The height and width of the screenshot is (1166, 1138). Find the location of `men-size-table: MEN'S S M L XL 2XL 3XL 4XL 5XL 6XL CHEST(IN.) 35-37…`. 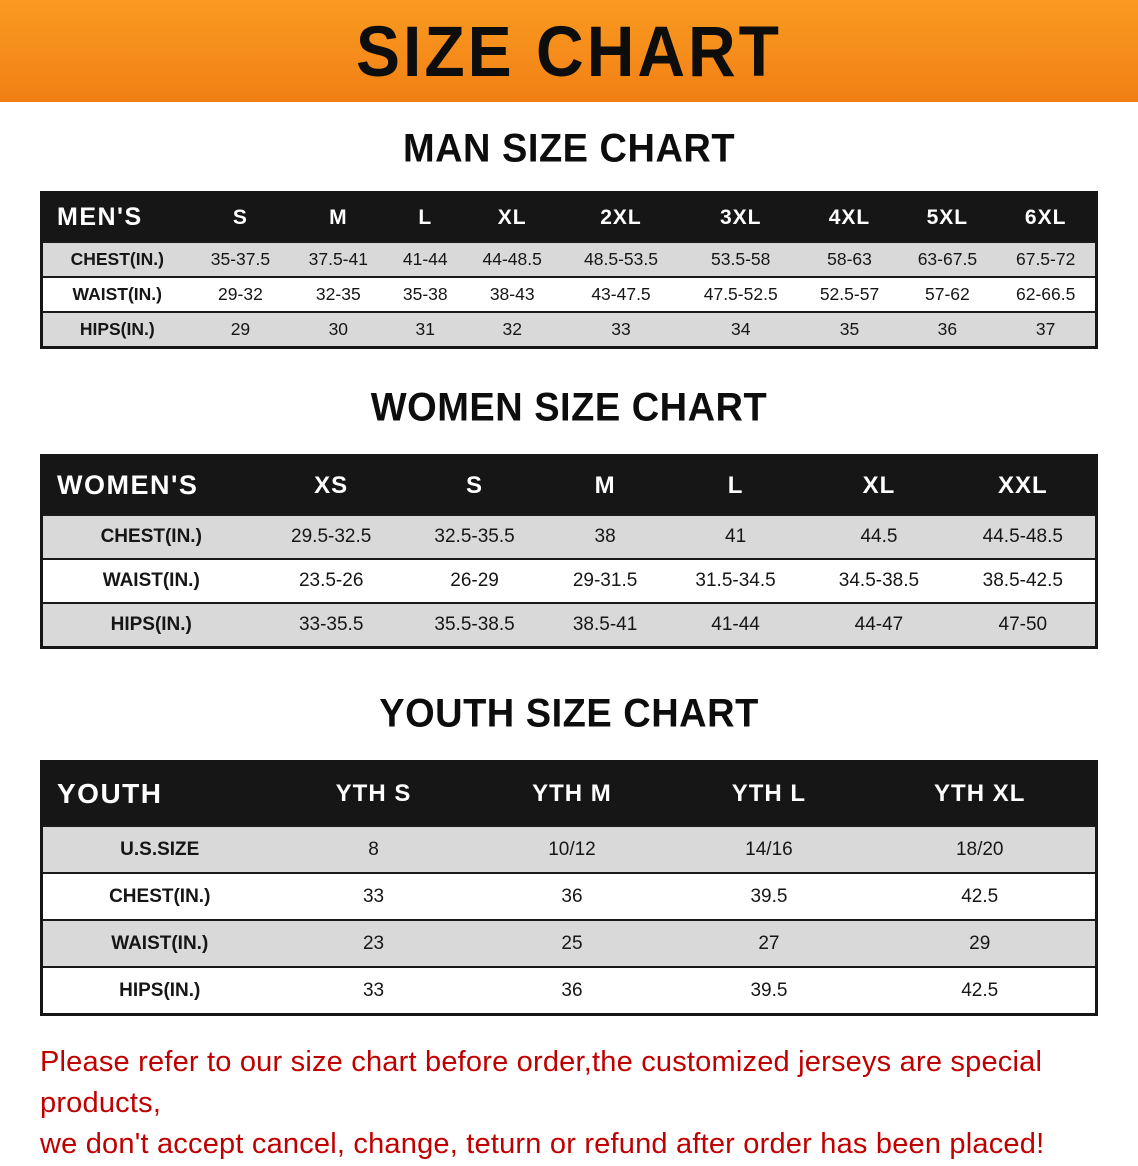

men-size-table: MEN'S S M L XL 2XL 3XL 4XL 5XL 6XL CHEST(IN.) 35-37… is located at coordinates (569, 270).